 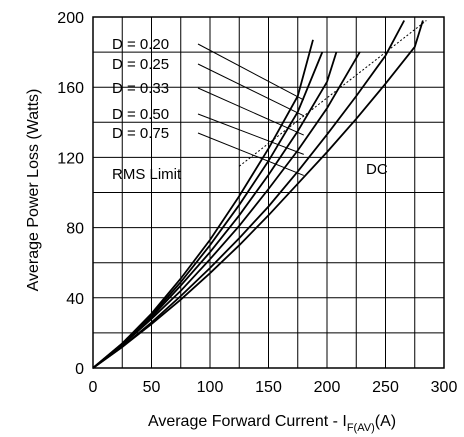 What do you see at coordinates (247, 421) in the screenshot?
I see `x-axis-label-main: Average Forward Current - I` at bounding box center [247, 421].